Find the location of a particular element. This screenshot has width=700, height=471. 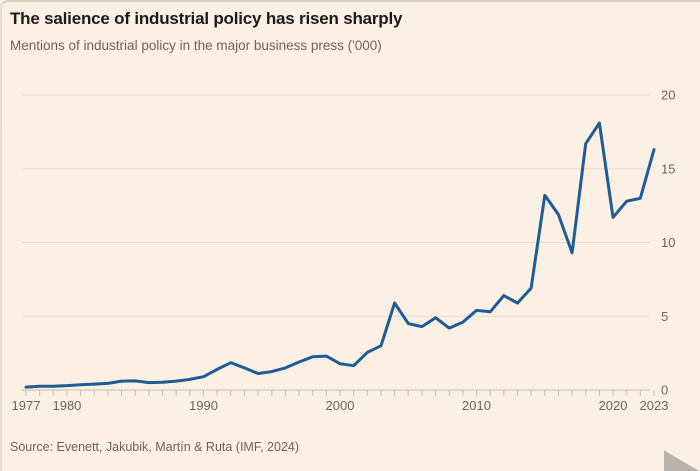

y-tick-label: 15 is located at coordinates (668, 168).